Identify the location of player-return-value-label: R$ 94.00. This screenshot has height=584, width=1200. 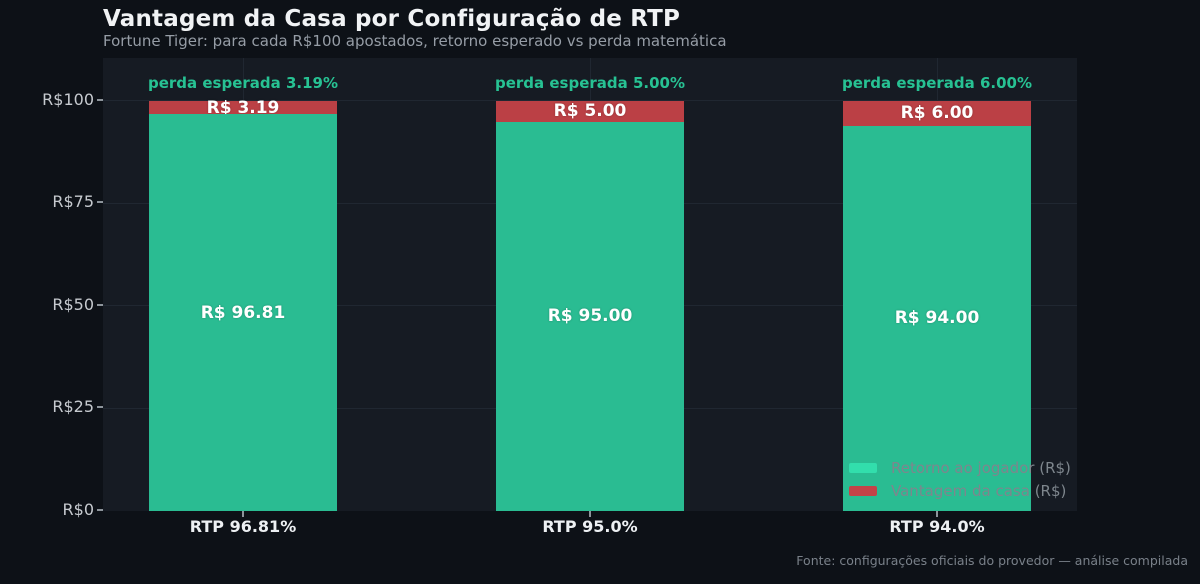
(937, 318).